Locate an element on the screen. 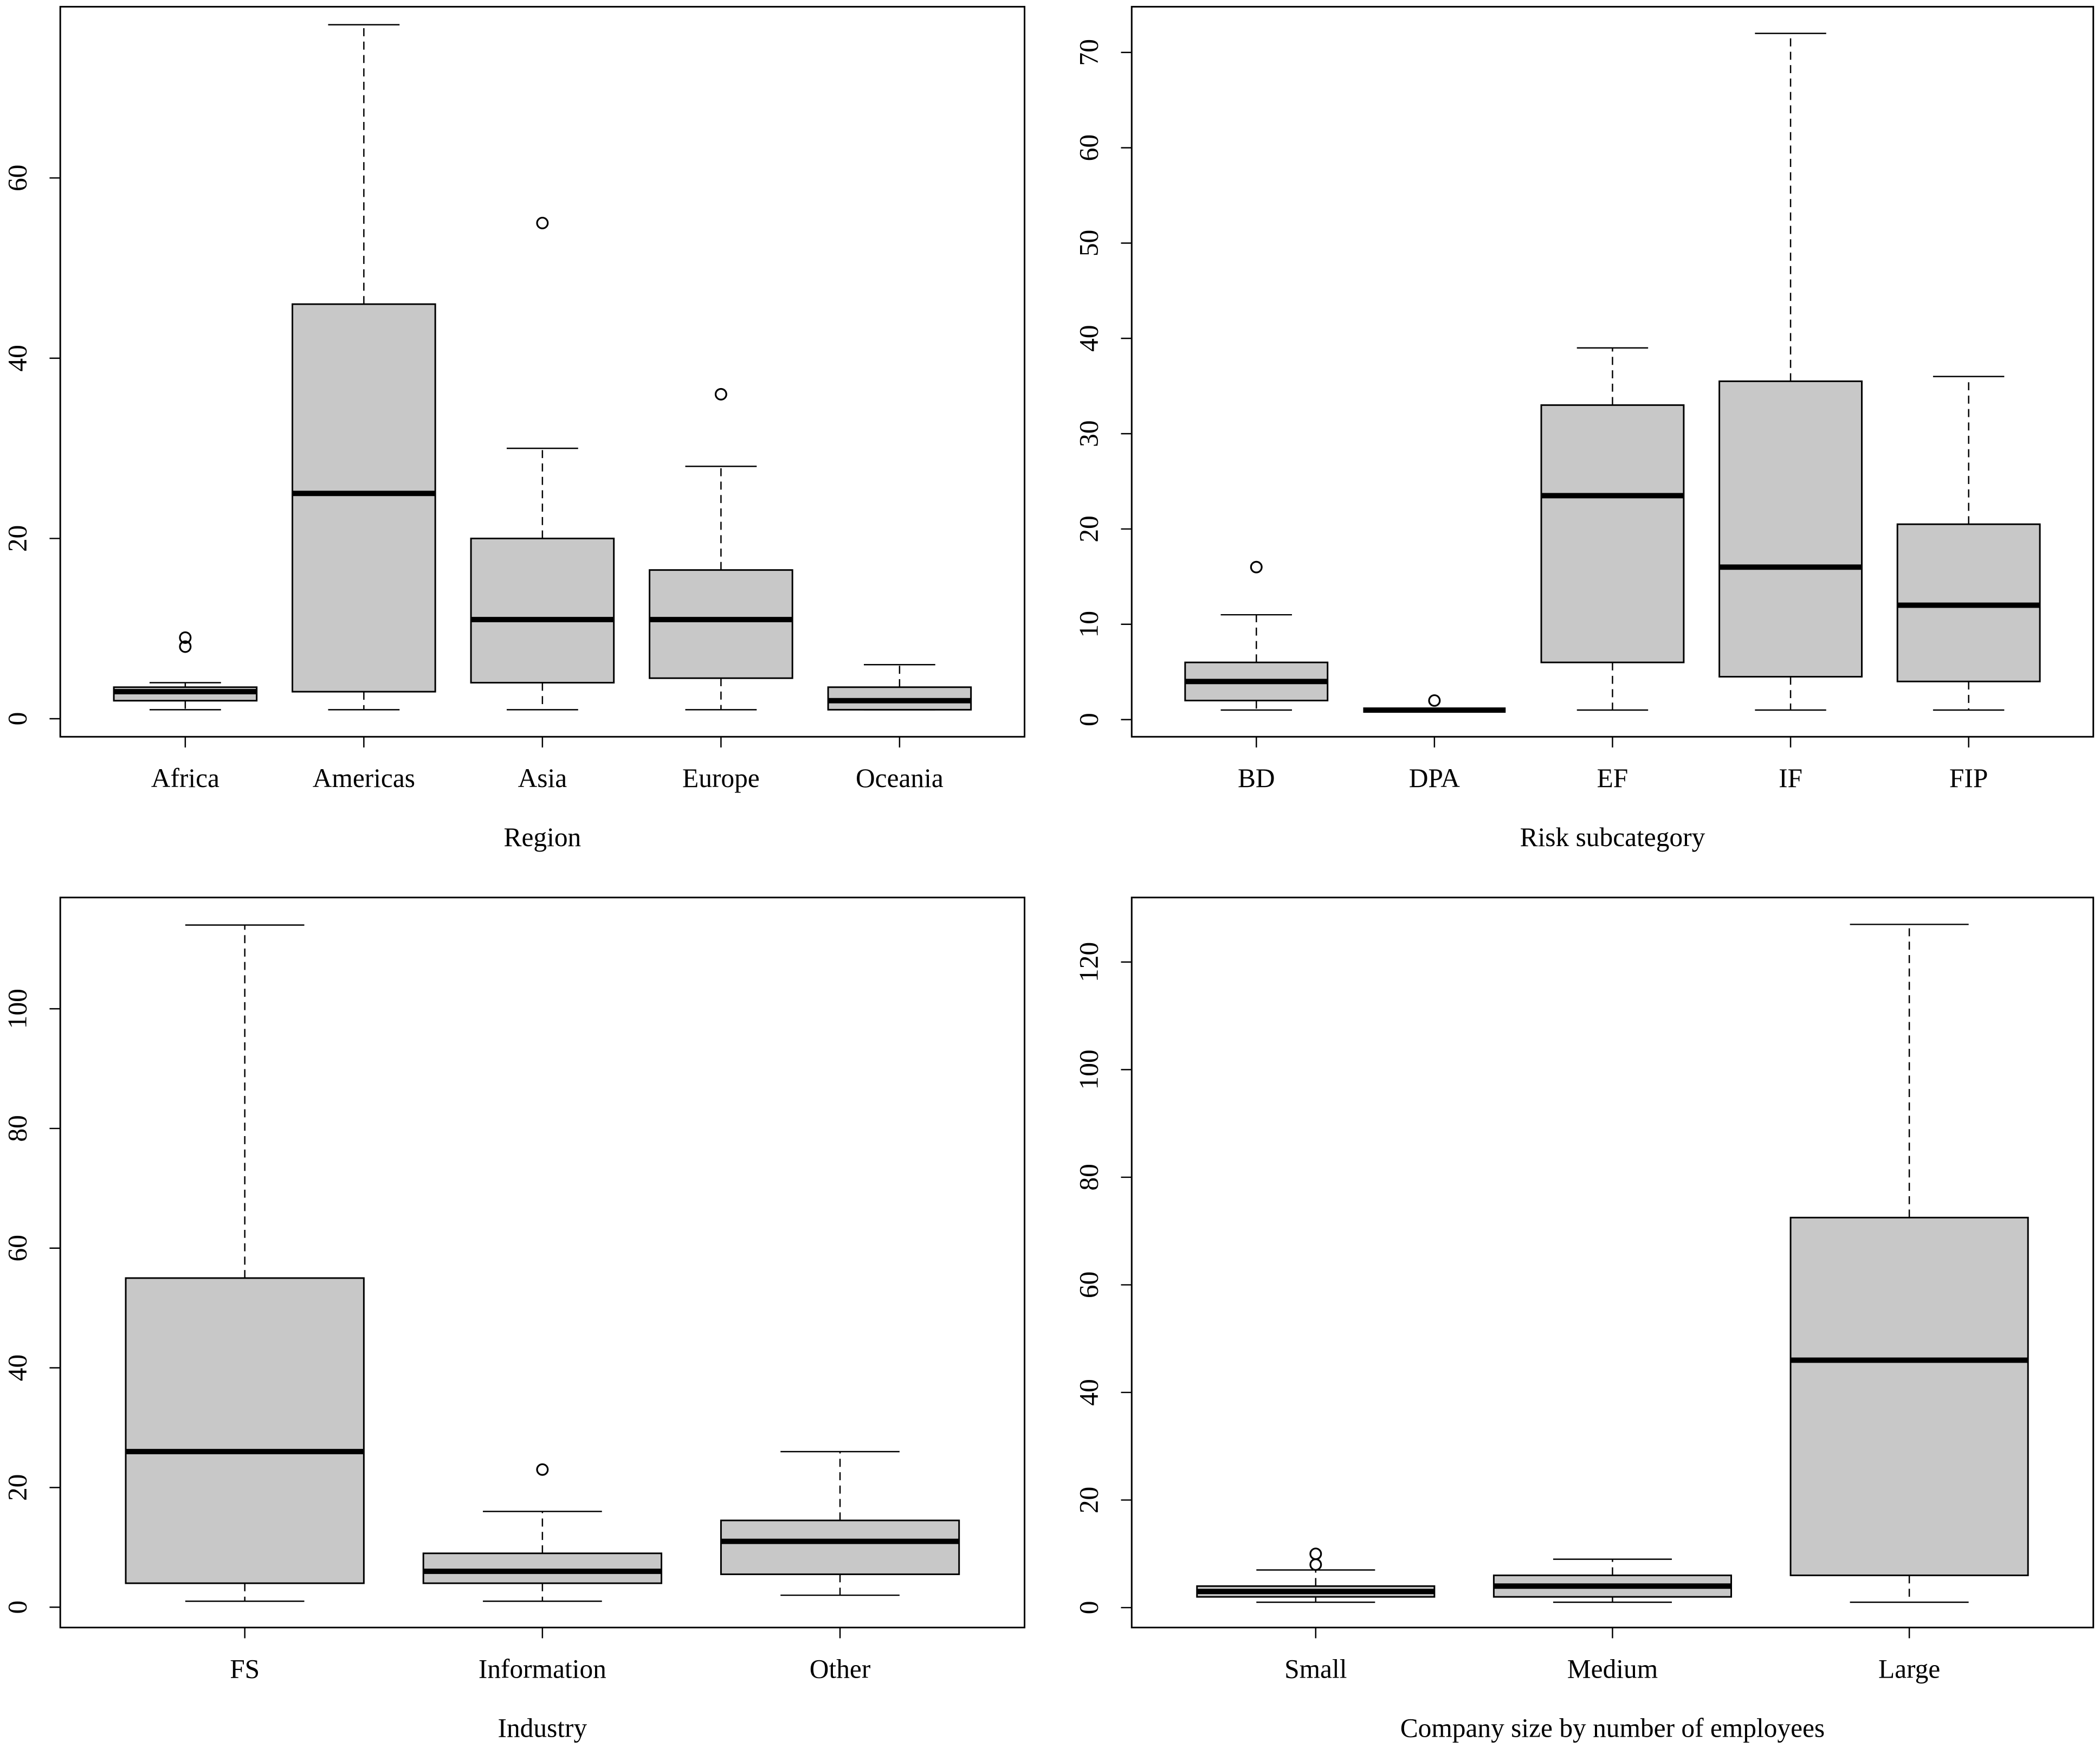  y-tick-label: 50 is located at coordinates (1089, 243).